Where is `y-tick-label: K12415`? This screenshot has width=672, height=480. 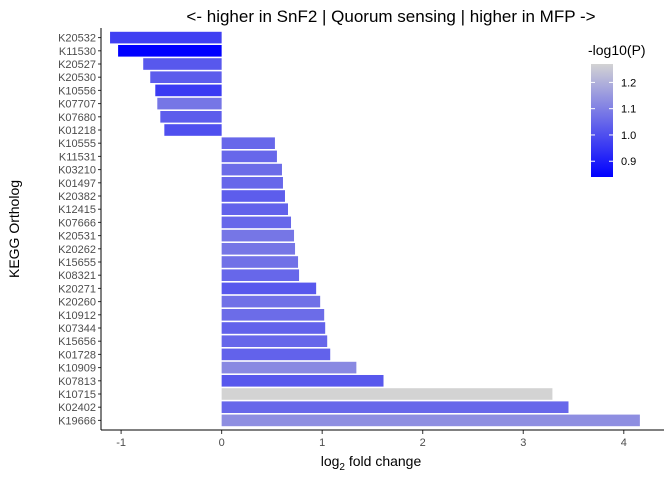
y-tick-label: K12415 is located at coordinates (77, 210).